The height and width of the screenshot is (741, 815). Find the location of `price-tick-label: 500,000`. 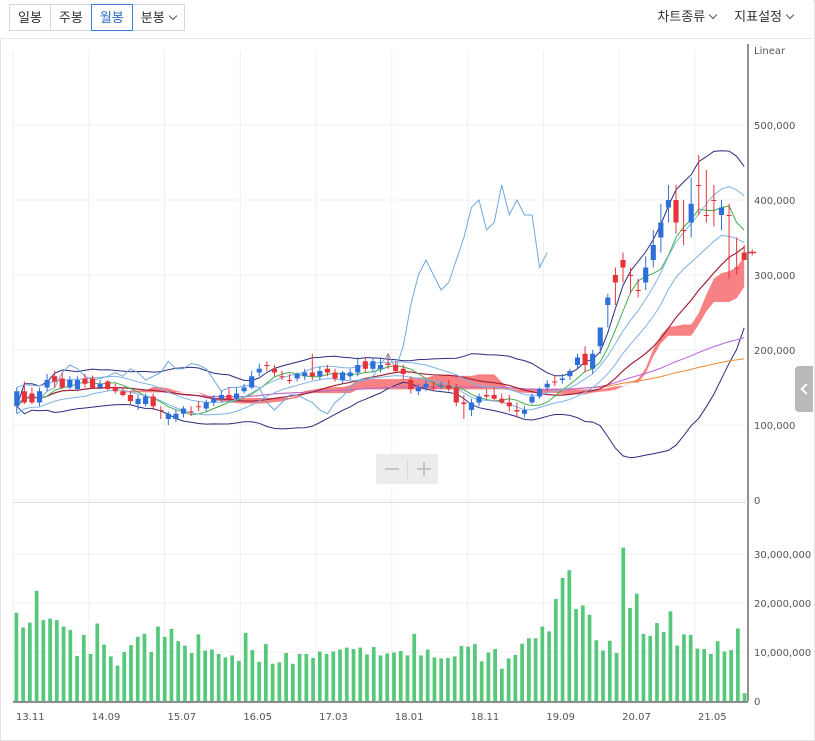

price-tick-label: 500,000 is located at coordinates (774, 126).